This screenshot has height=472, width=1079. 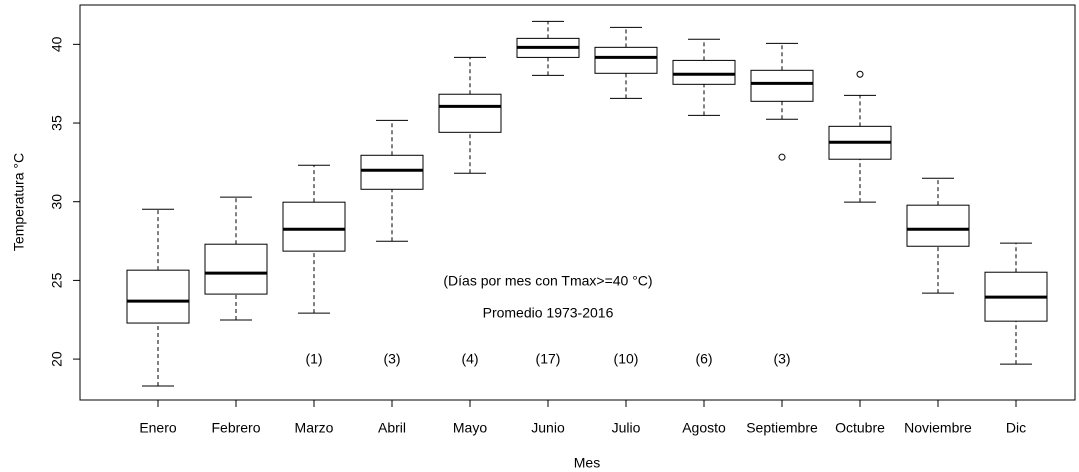 What do you see at coordinates (626, 428) in the screenshot?
I see `x-tick-label: Julio` at bounding box center [626, 428].